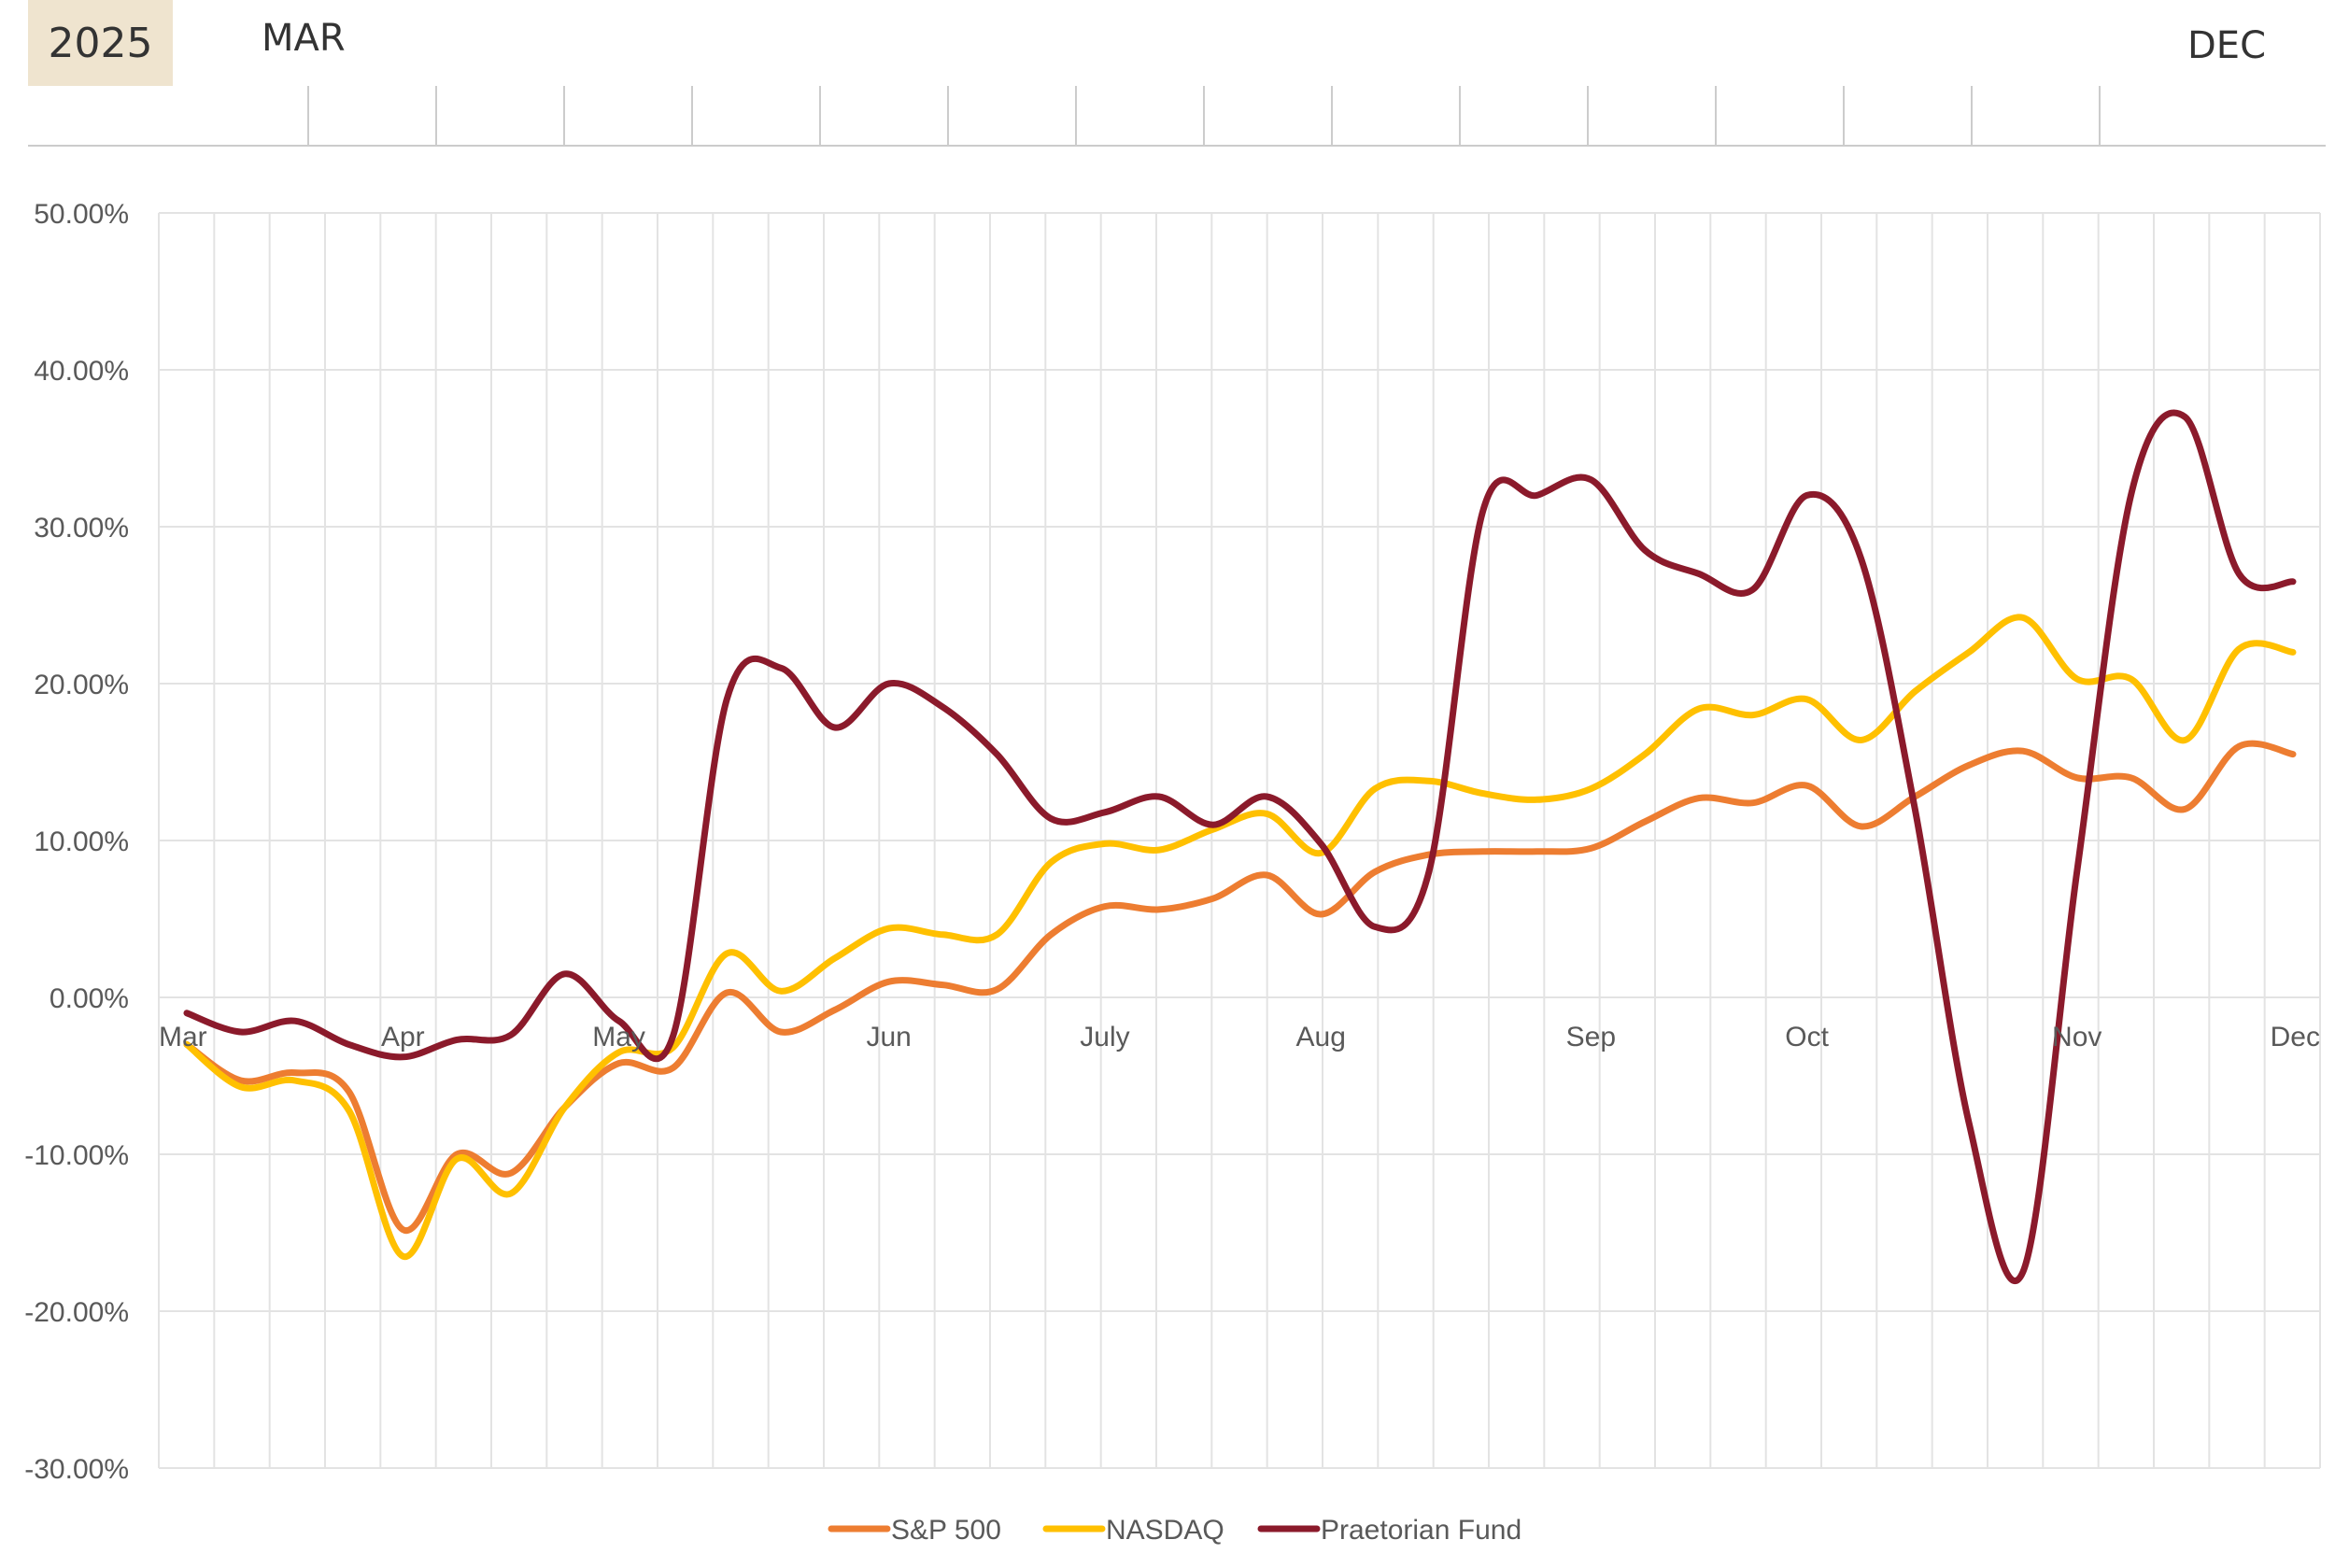 This screenshot has width=2335, height=1568. Describe the element at coordinates (1807, 1037) in the screenshot. I see `x-tick-label: Oct` at that location.